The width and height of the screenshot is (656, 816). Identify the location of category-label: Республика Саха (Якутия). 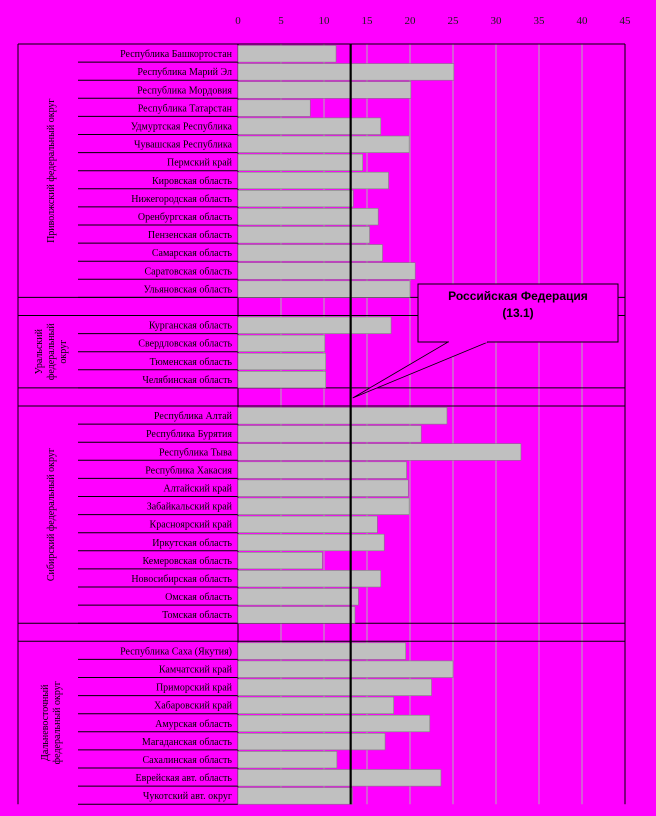
(176, 651).